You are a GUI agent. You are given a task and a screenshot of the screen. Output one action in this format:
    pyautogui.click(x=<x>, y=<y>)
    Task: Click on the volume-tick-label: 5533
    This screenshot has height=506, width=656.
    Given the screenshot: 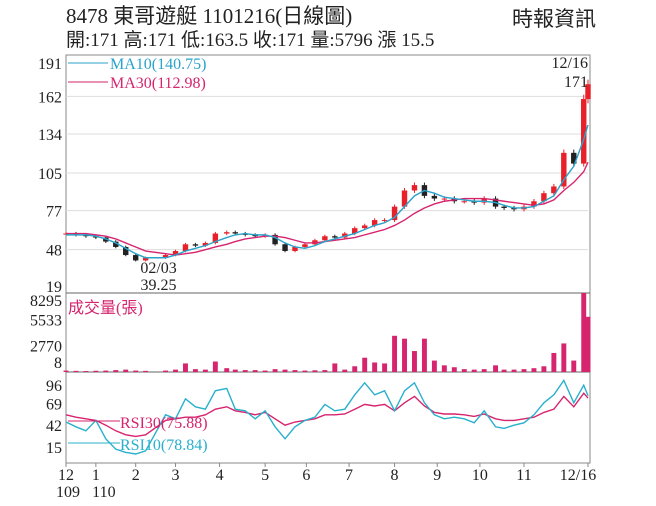 What is the action you would take?
    pyautogui.click(x=46, y=320)
    